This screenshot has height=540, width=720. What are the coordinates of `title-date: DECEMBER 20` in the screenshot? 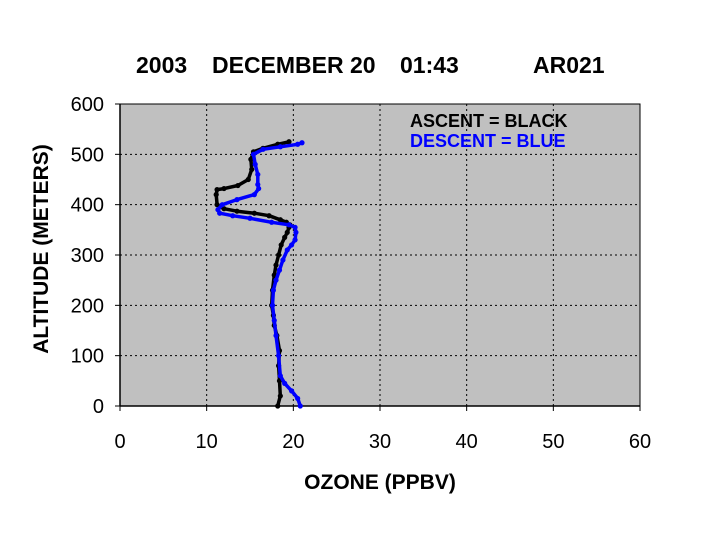 It's located at (294, 65).